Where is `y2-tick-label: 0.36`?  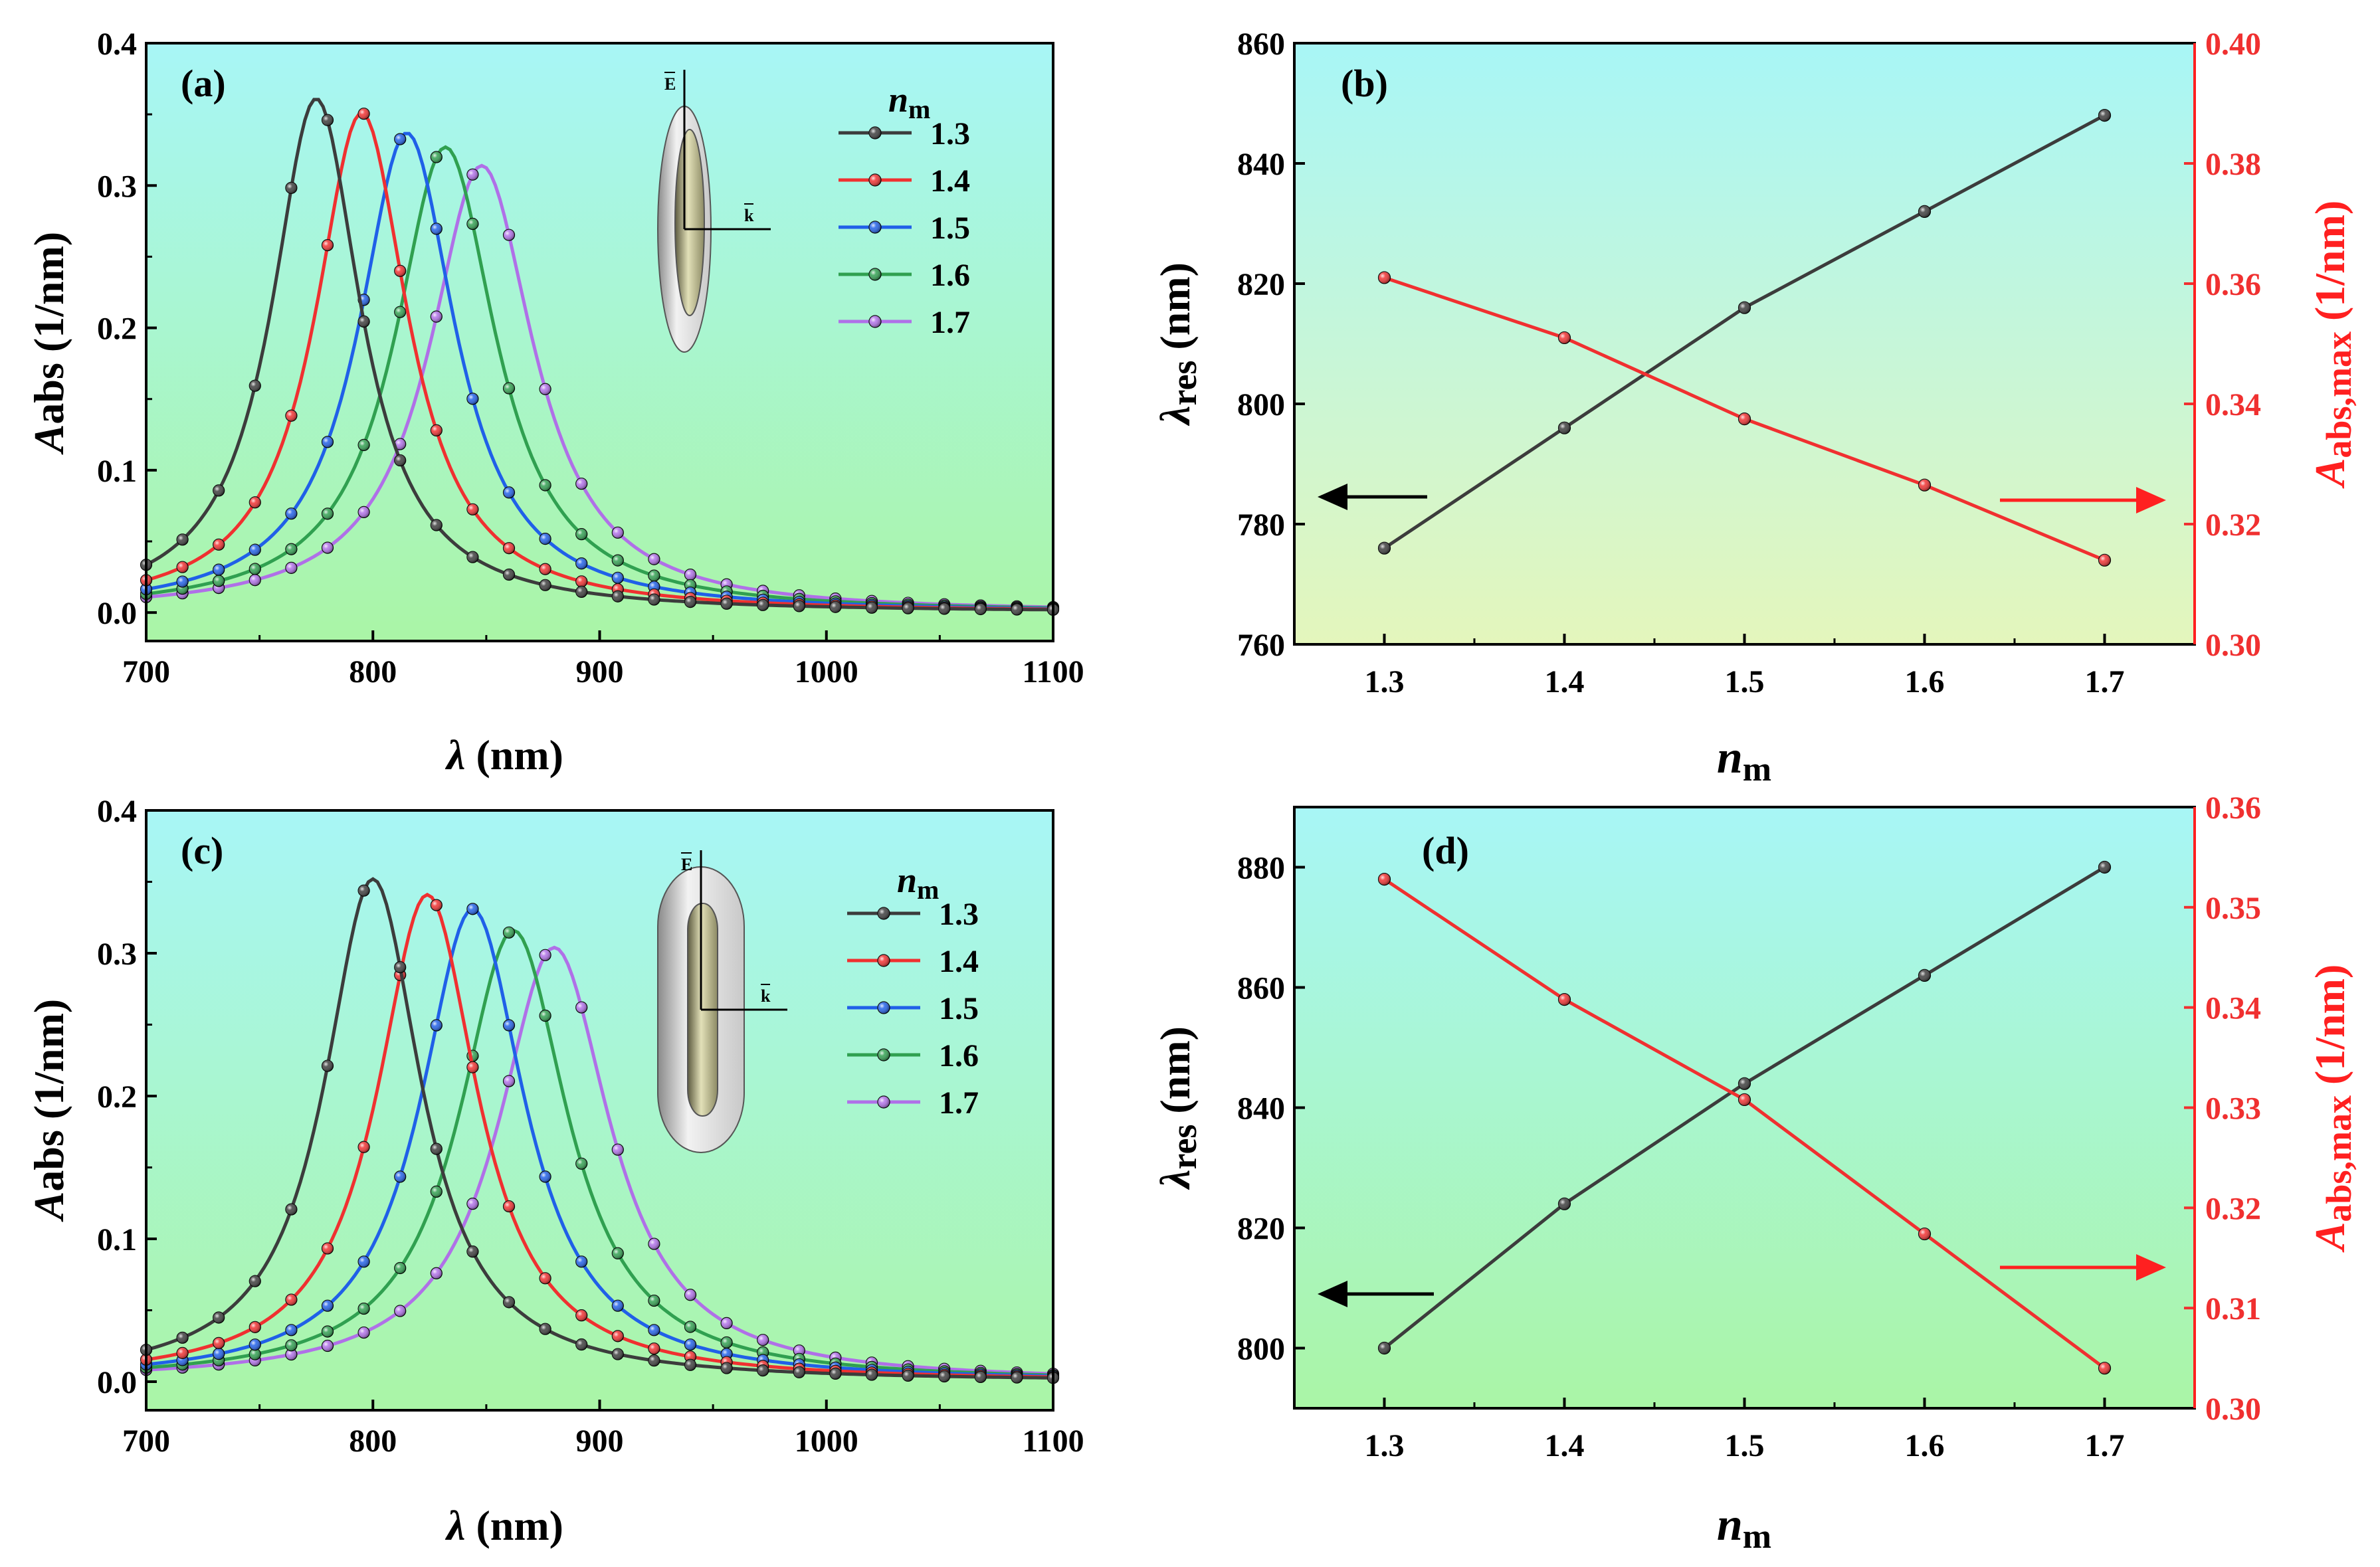
y2-tick-label: 0.36 is located at coordinates (2233, 808).